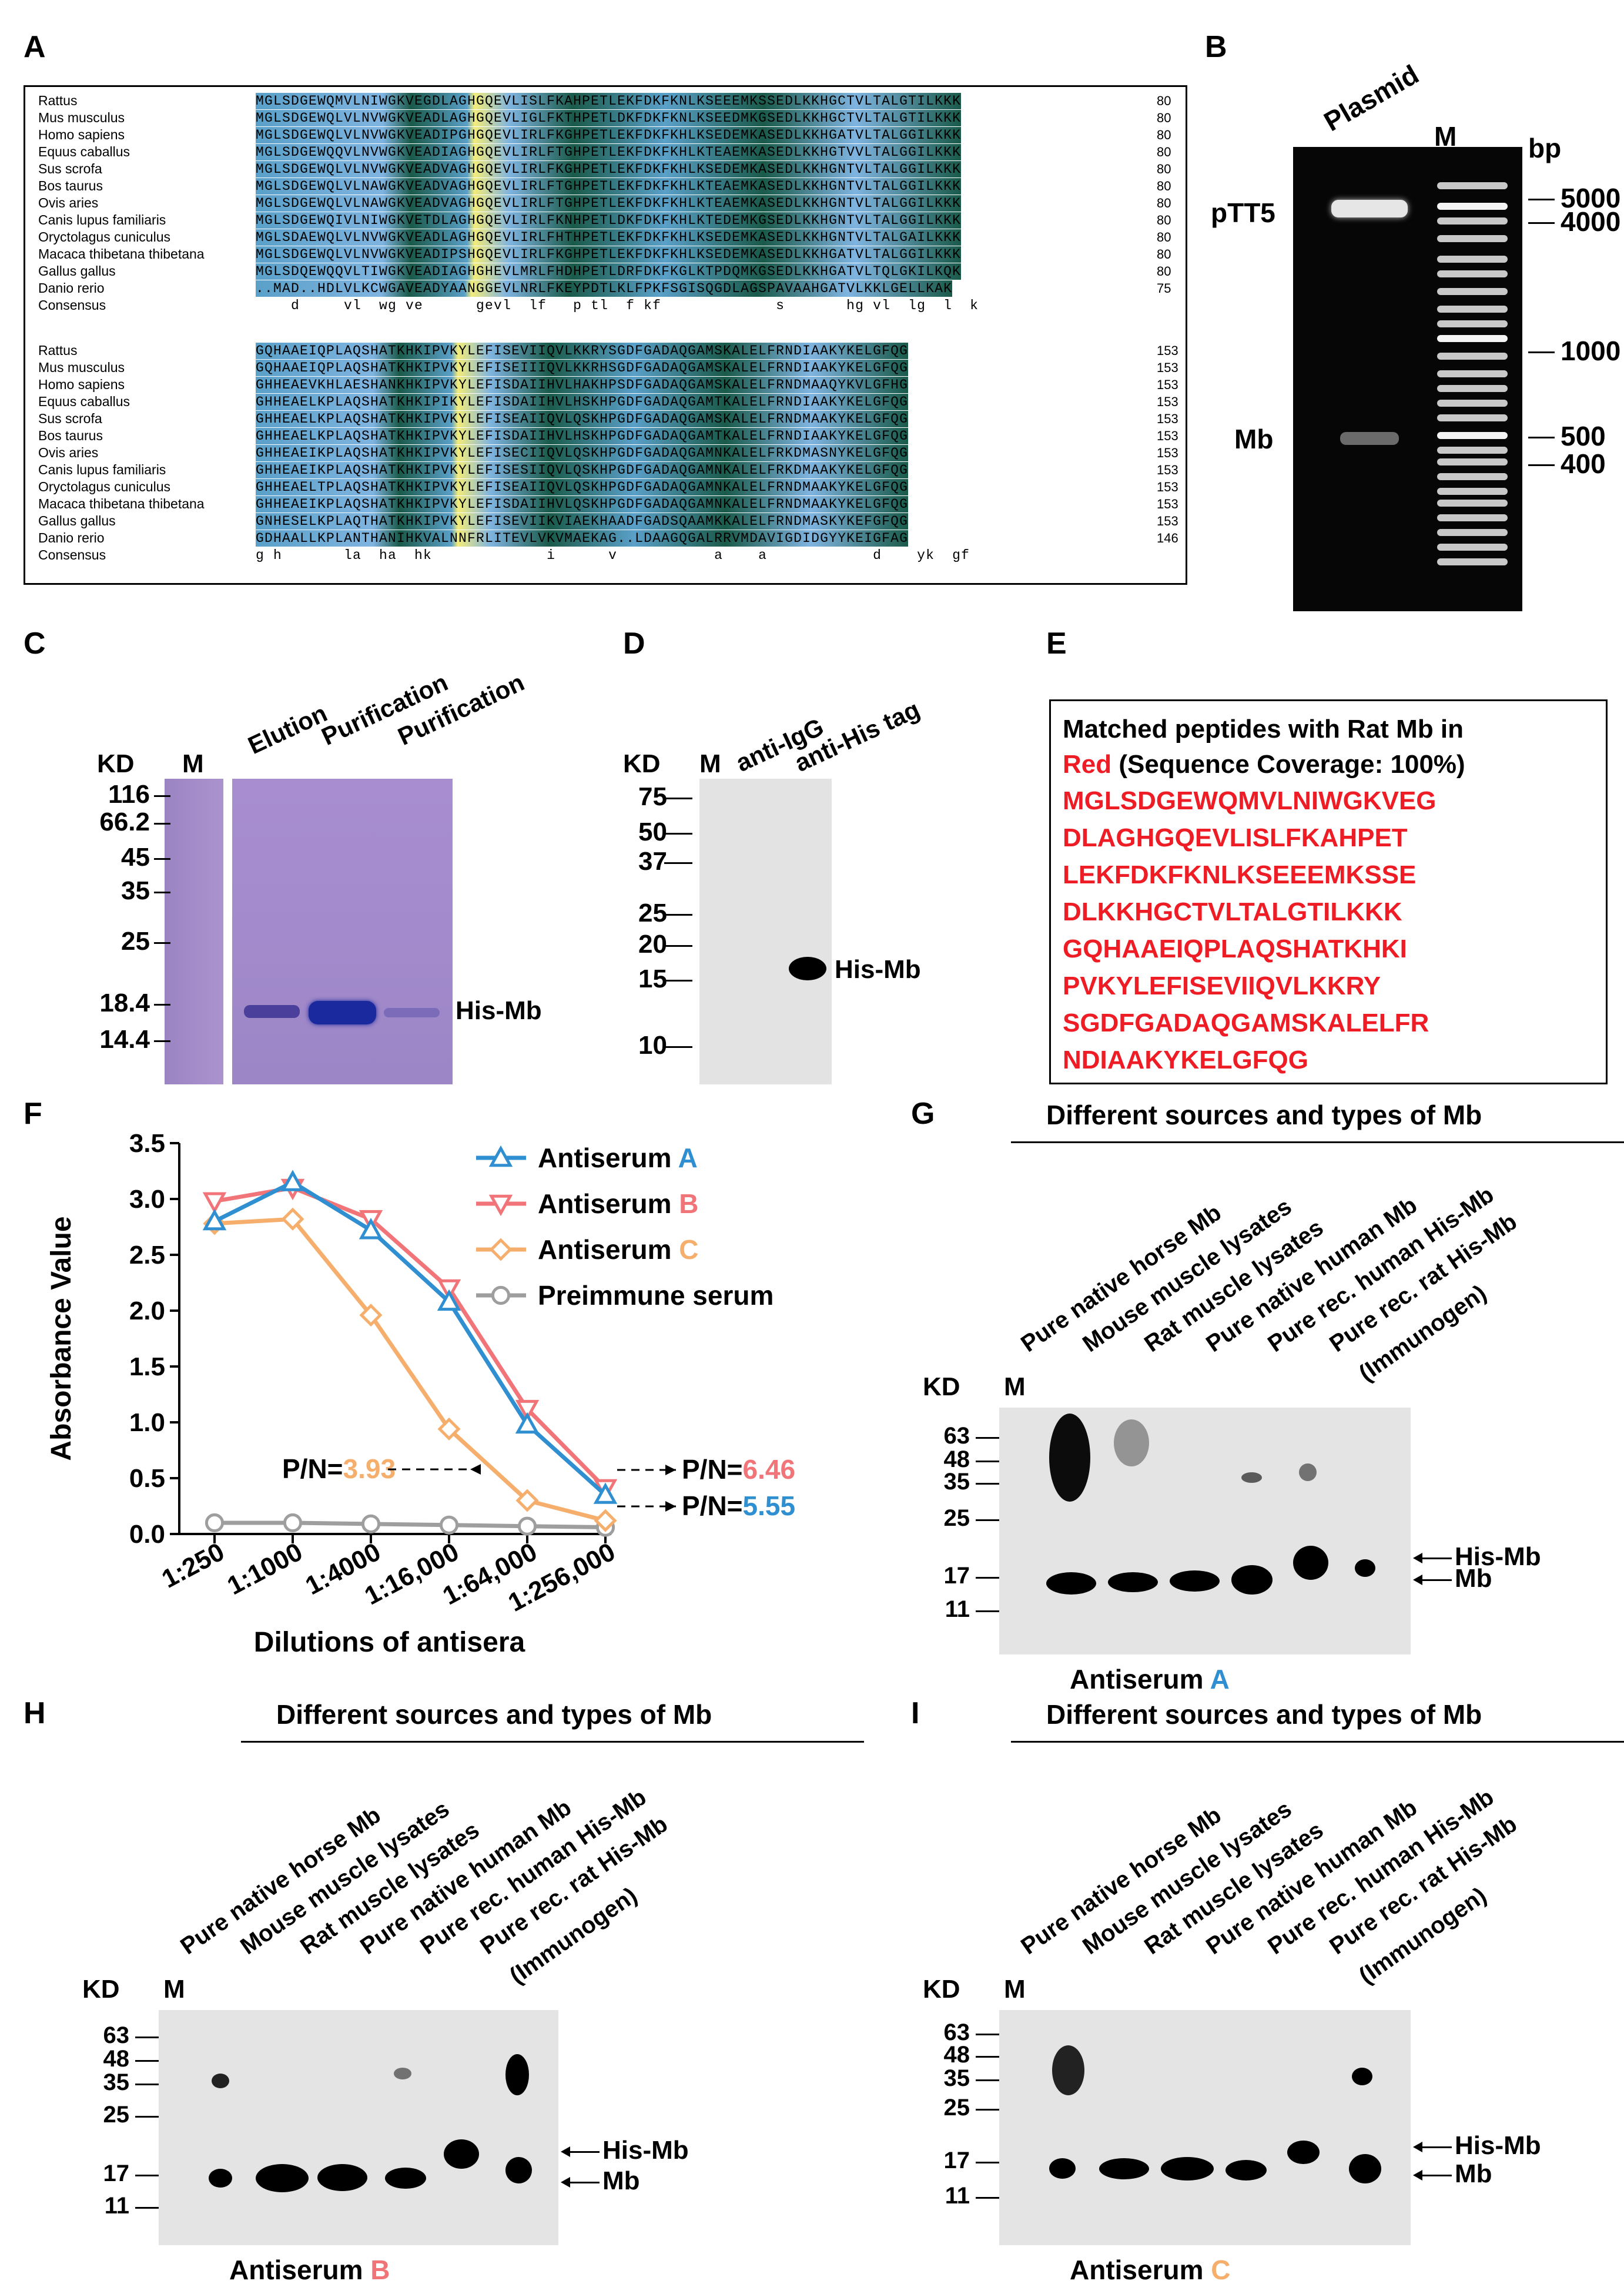 This screenshot has width=1624, height=2291. I want to click on mw-label: 50, so click(653, 832).